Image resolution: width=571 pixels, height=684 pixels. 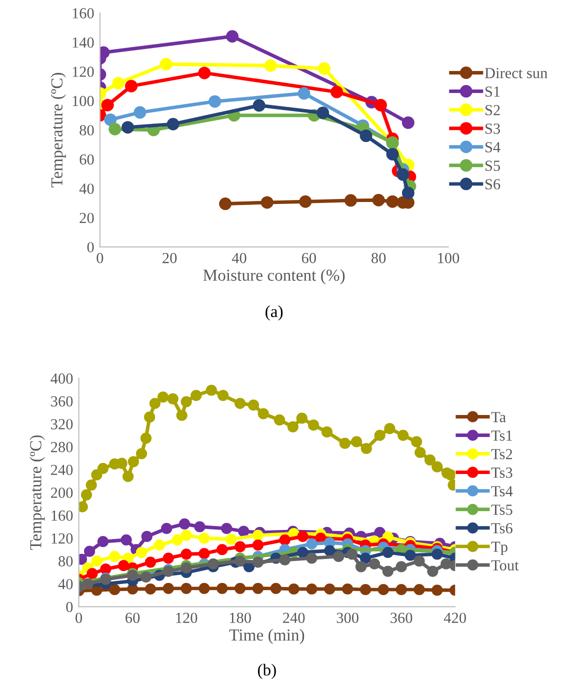 What do you see at coordinates (83, 13) in the screenshot?
I see `y-tick-label: 160` at bounding box center [83, 13].